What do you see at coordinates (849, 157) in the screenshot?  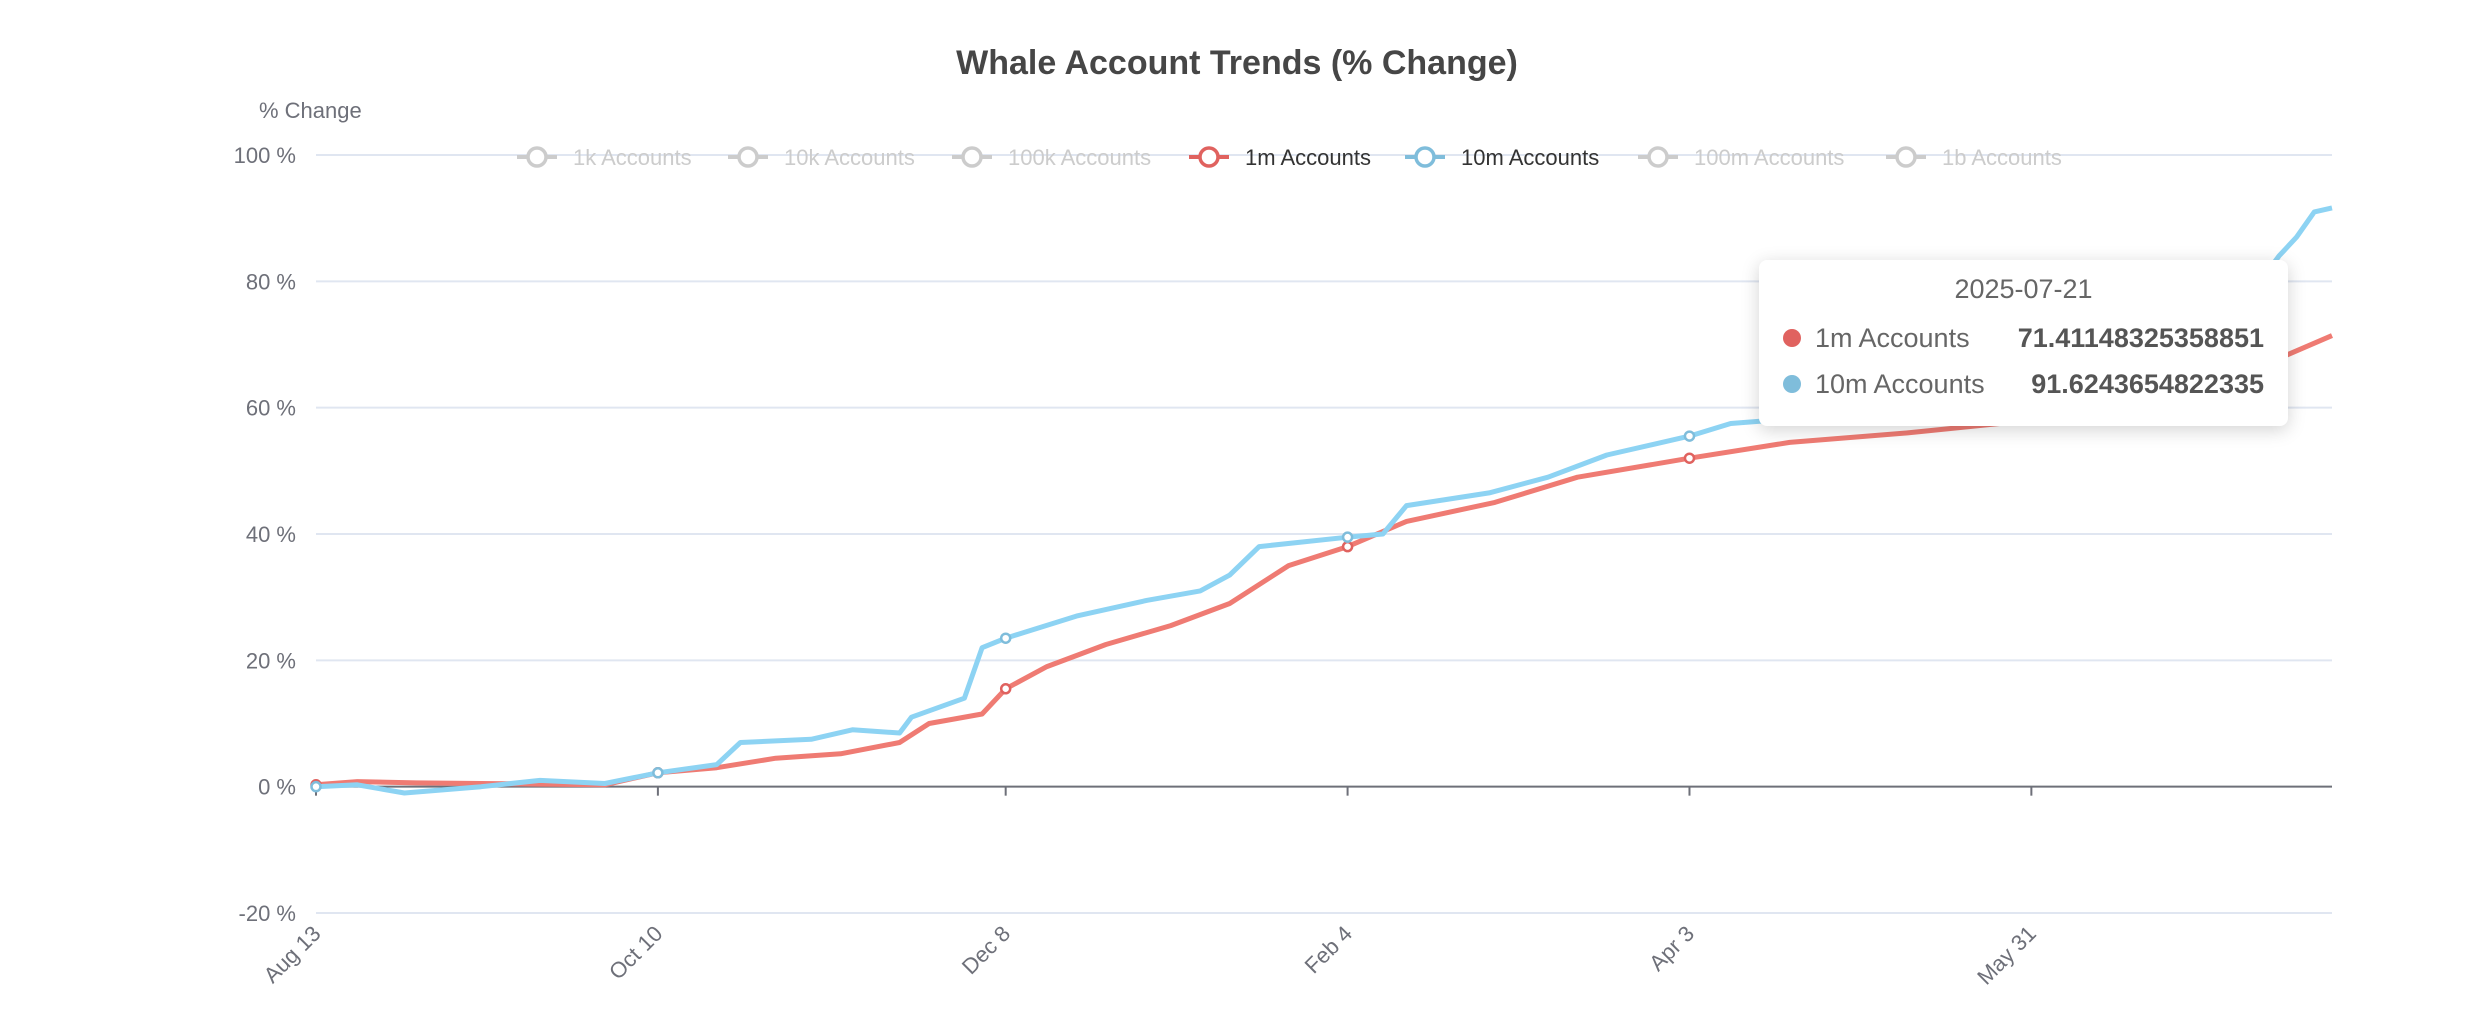 I see `legend-label: 10k Accounts` at bounding box center [849, 157].